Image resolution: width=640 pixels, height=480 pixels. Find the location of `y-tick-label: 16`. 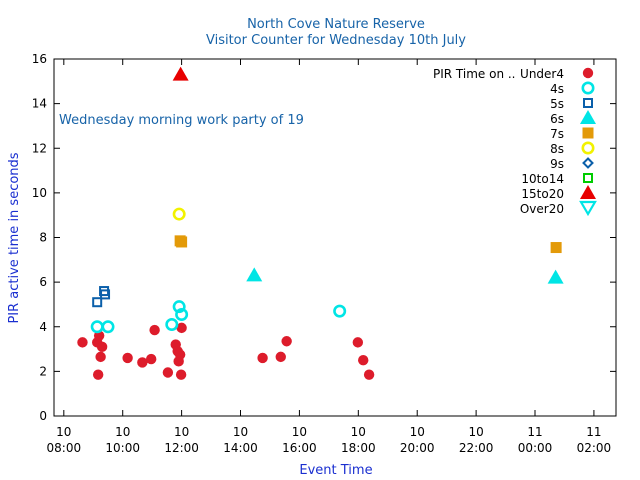

y-tick-label: 16 is located at coordinates (39, 59).